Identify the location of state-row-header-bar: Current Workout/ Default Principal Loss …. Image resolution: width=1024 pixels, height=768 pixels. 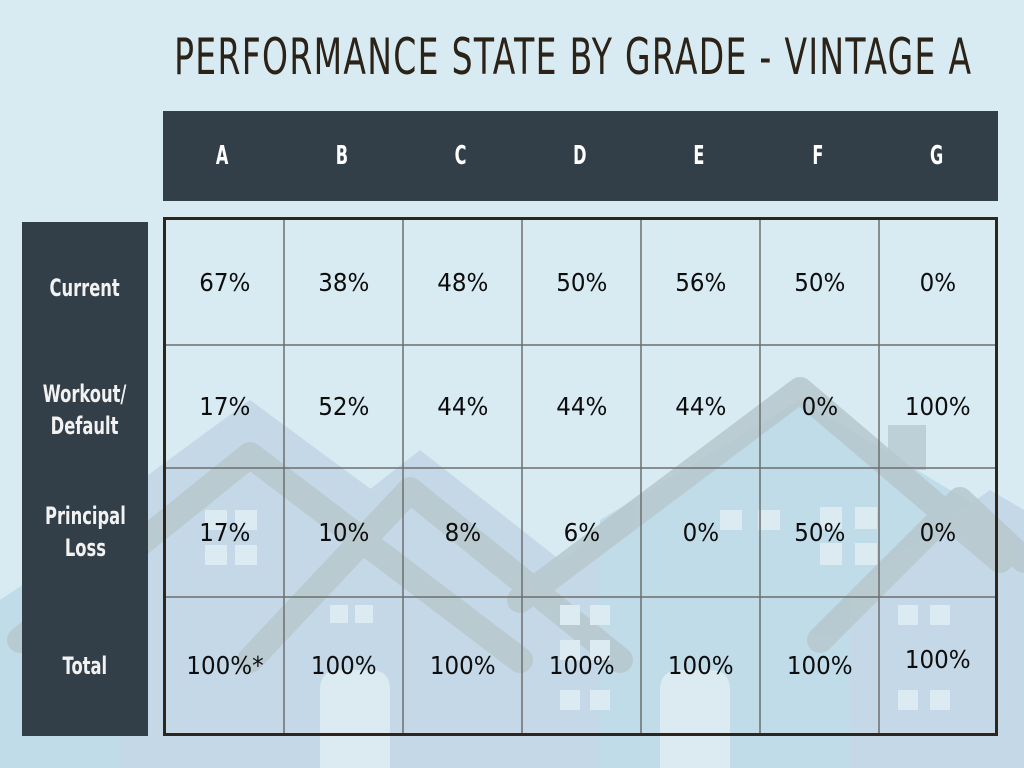
(85, 479).